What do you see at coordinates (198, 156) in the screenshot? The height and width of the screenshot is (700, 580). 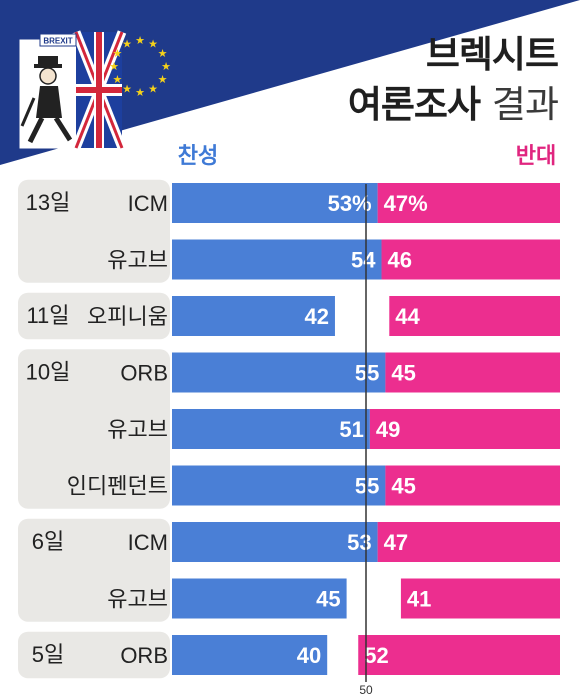 I see `legend-support: 찬성` at bounding box center [198, 156].